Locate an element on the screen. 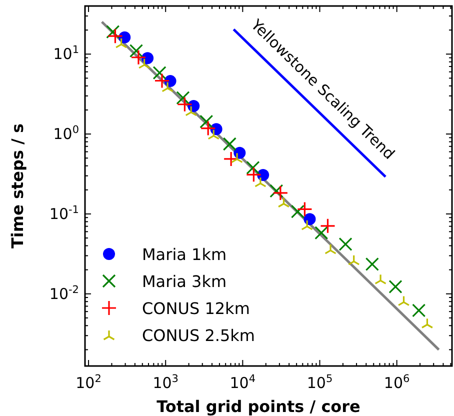 The image size is (454, 416). legend-label: Maria 3km is located at coordinates (184, 281).